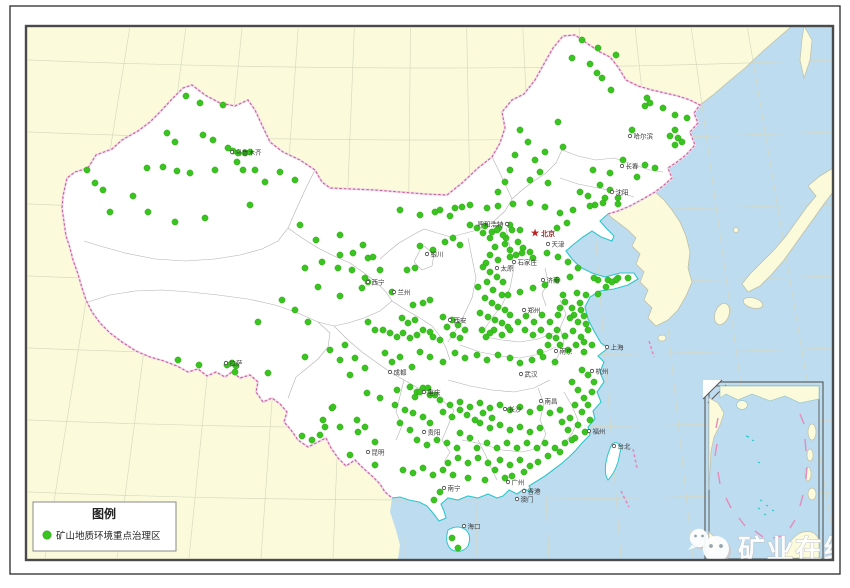  I want to click on city-label: 兰州, so click(404, 292).